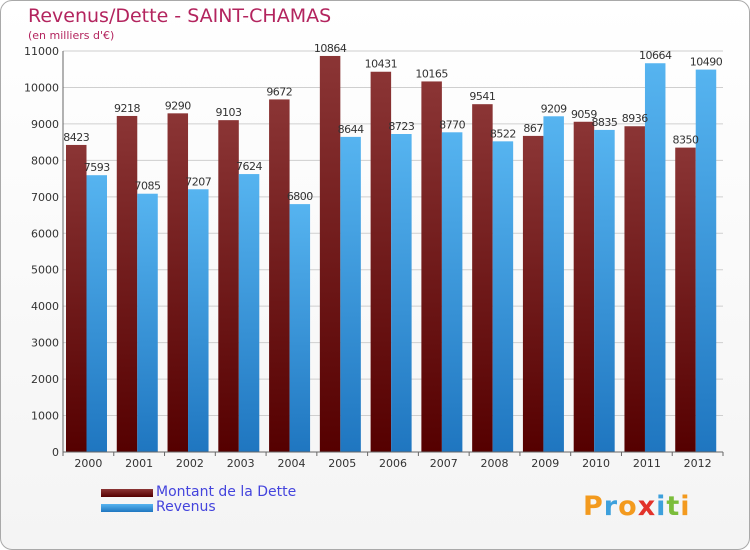 This screenshot has height=550, width=750. I want to click on data-label-dette: 9059, so click(584, 114).